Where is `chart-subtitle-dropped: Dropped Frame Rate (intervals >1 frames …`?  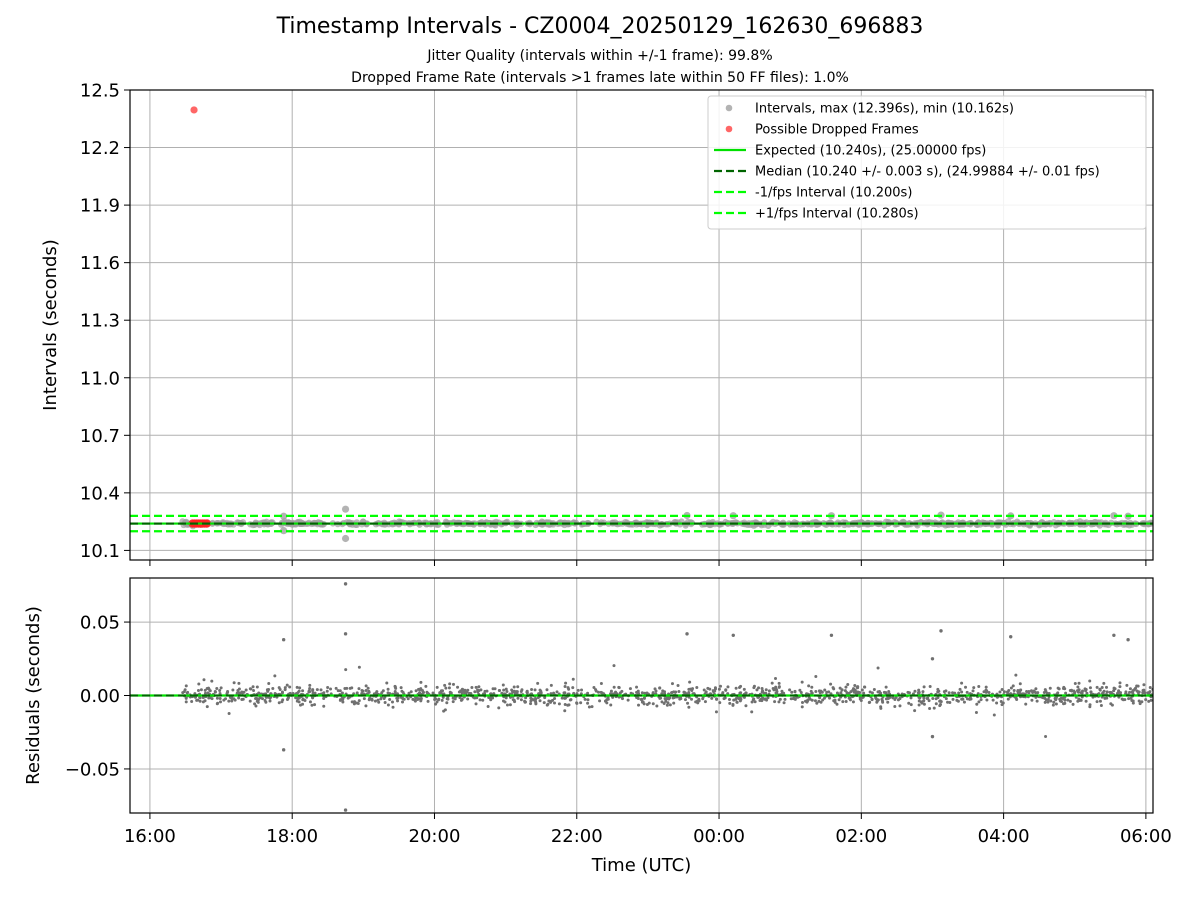
chart-subtitle-dropped: Dropped Frame Rate (intervals >1 frames … is located at coordinates (600, 78).